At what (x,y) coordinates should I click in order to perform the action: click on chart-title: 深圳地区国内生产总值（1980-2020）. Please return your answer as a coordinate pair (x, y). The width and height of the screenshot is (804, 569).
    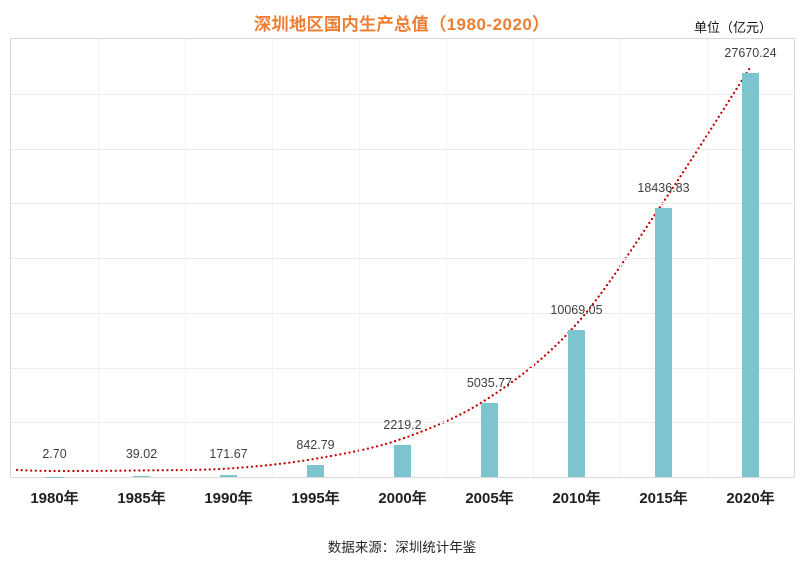
    Looking at the image, I should click on (402, 24).